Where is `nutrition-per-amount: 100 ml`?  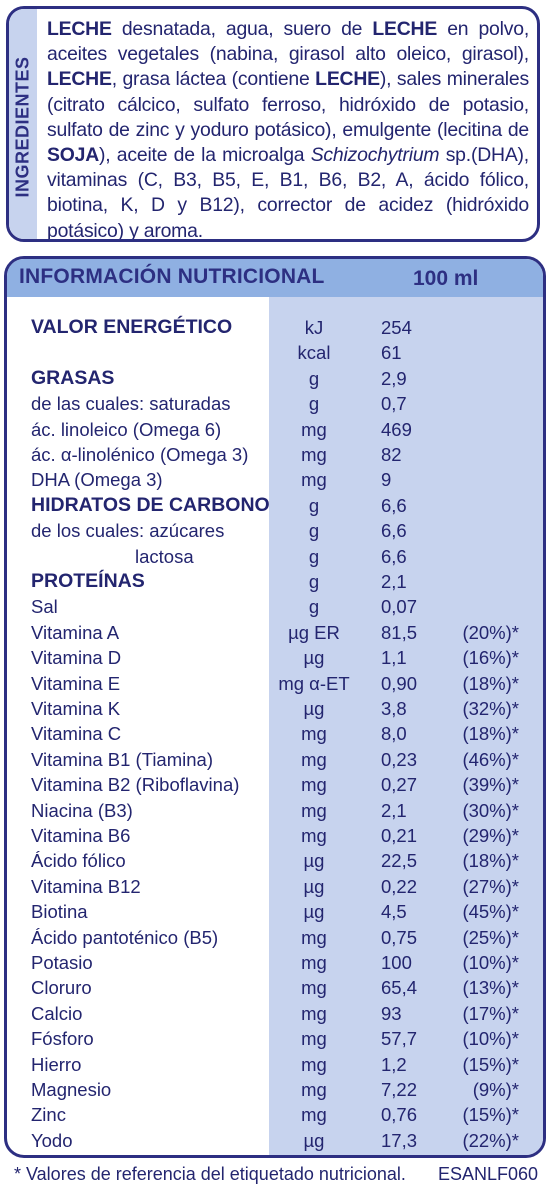
nutrition-per-amount: 100 ml is located at coordinates (446, 278).